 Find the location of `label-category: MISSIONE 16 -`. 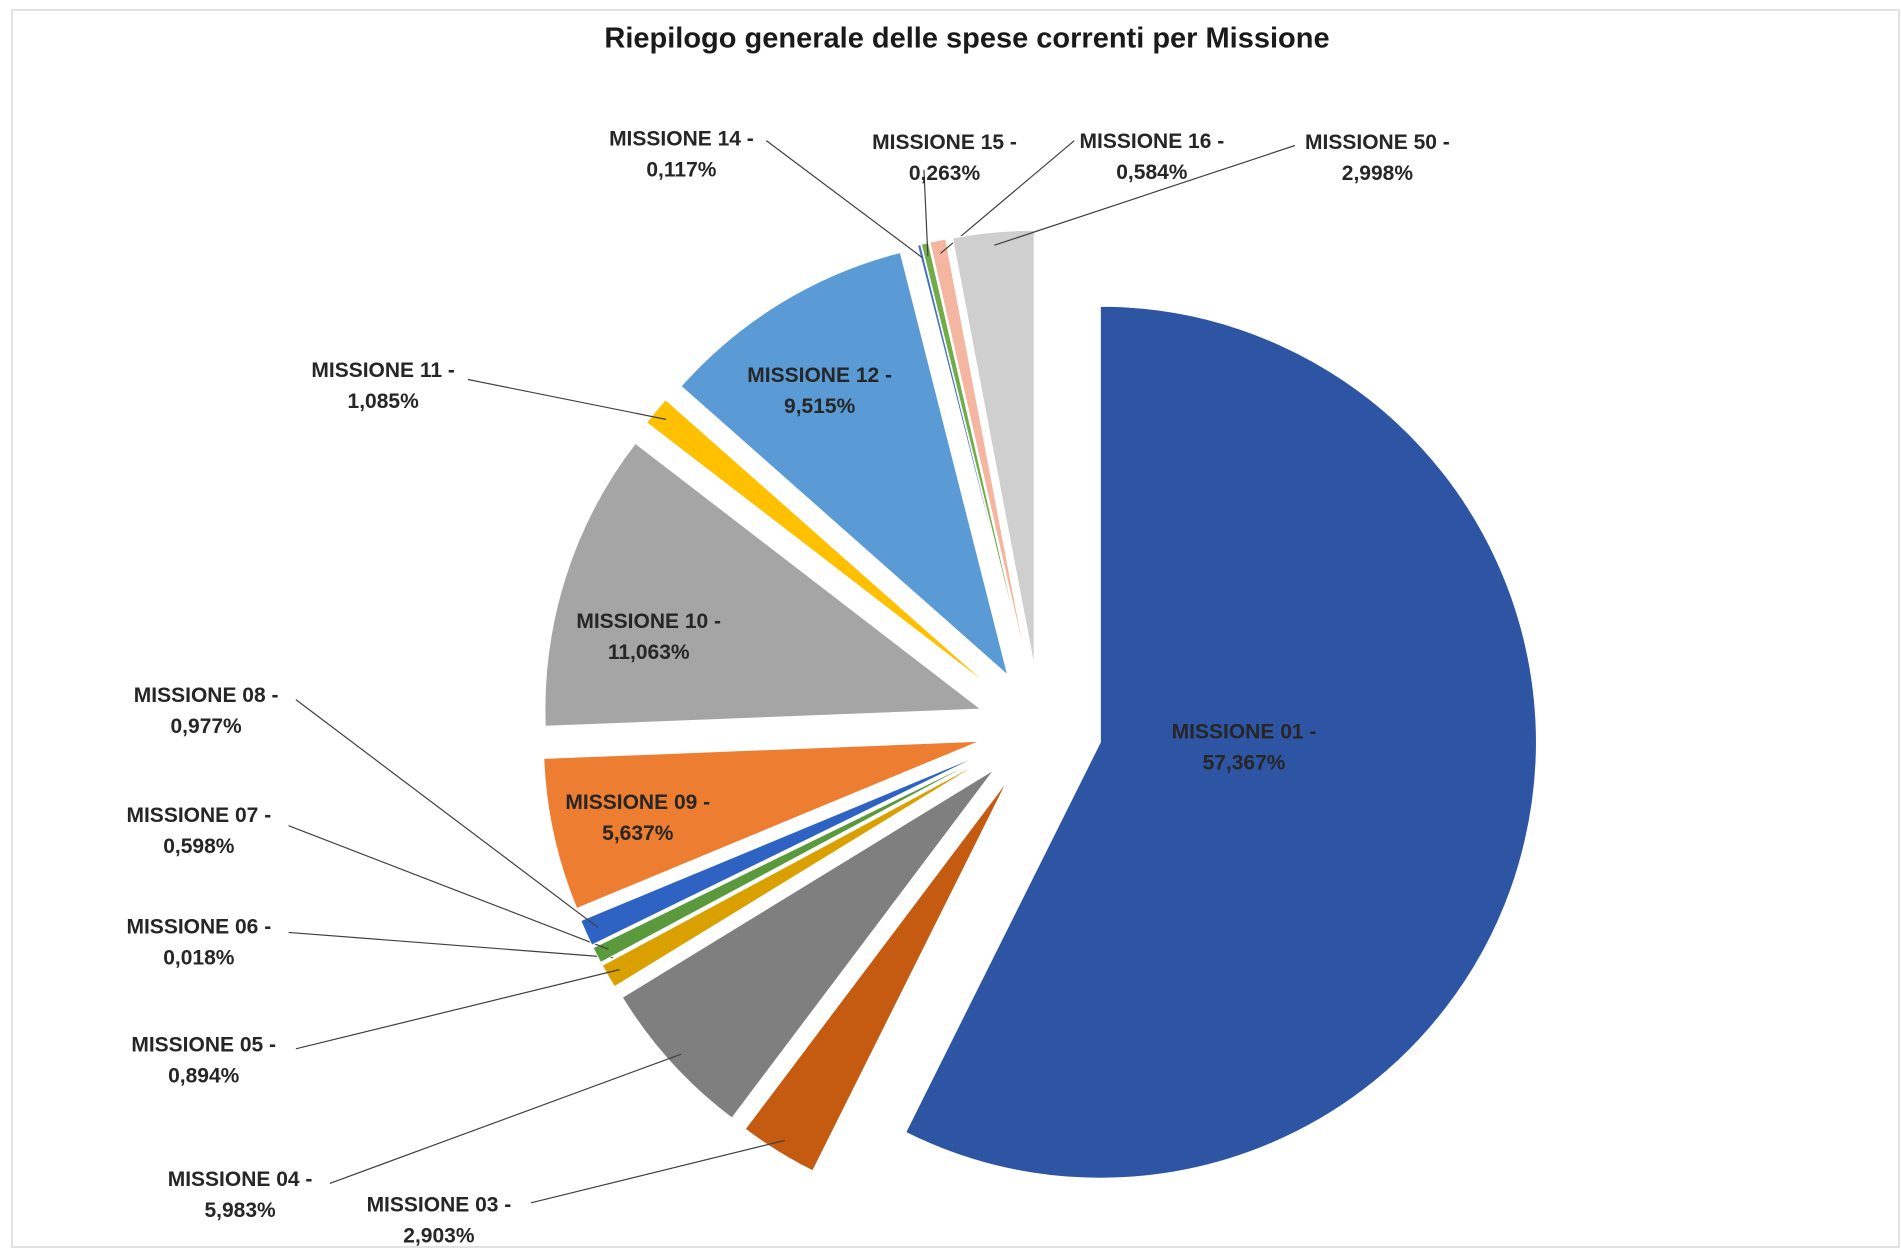

label-category: MISSIONE 16 - is located at coordinates (1152, 141).